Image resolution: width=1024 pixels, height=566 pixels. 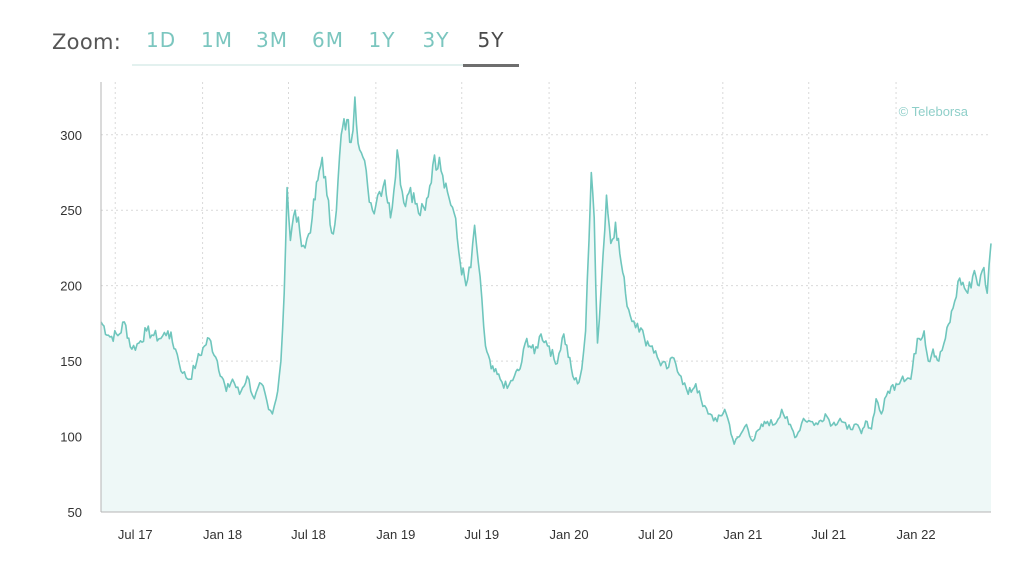 I want to click on x-tick-label: Jan 19, so click(x=395, y=534).